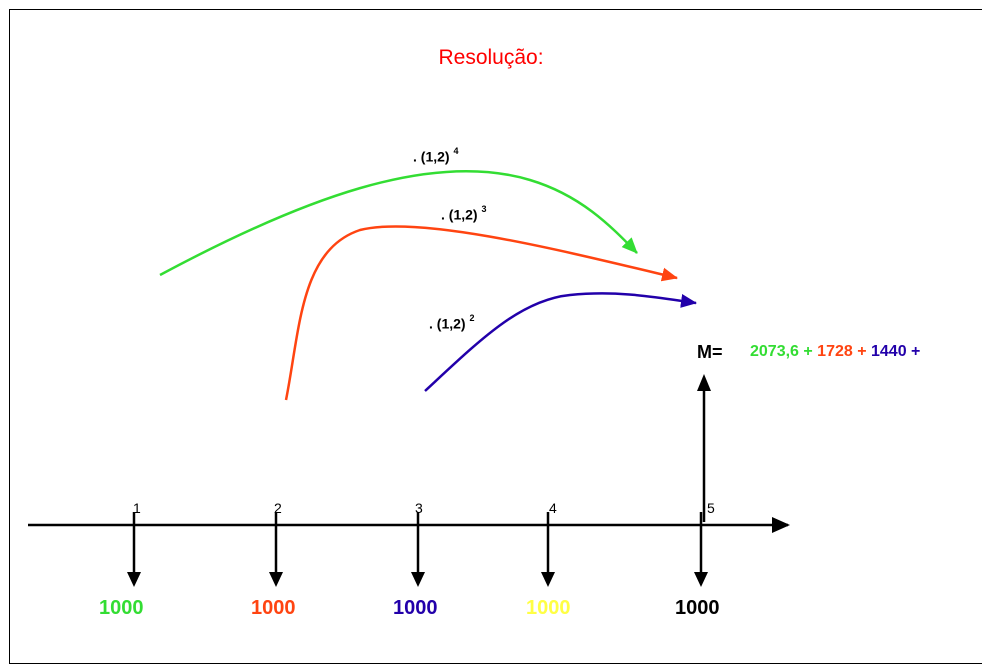 The width and height of the screenshot is (982, 666). I want to click on compound-curve-green, so click(398, 223).